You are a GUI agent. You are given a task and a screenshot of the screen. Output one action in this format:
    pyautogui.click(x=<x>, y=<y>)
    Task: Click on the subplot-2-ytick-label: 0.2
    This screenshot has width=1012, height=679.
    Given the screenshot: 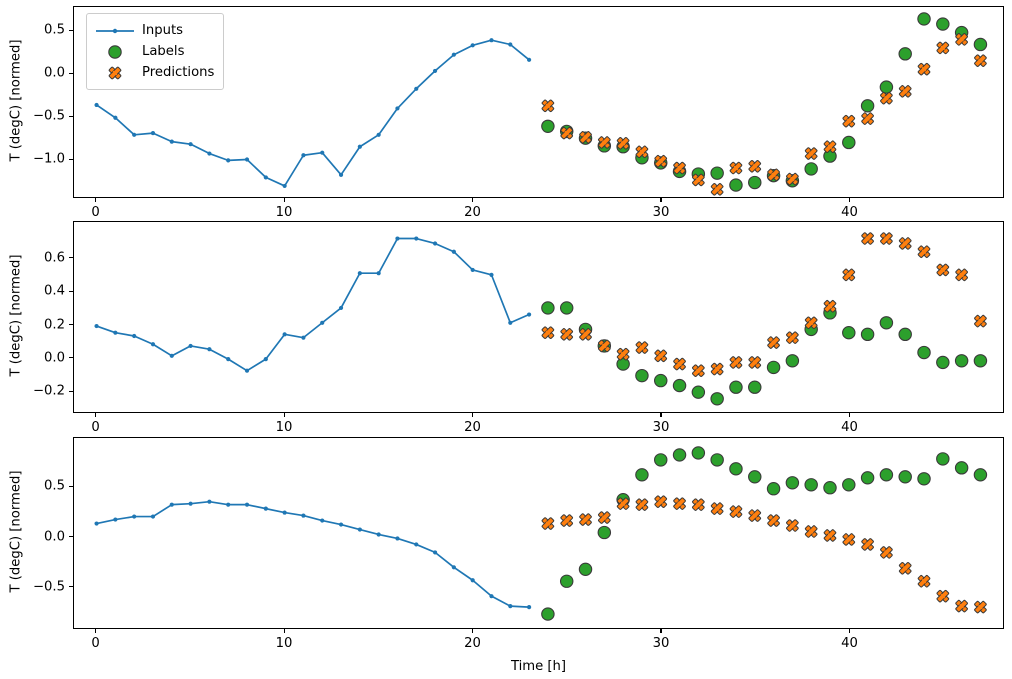 What is the action you would take?
    pyautogui.click(x=54, y=324)
    